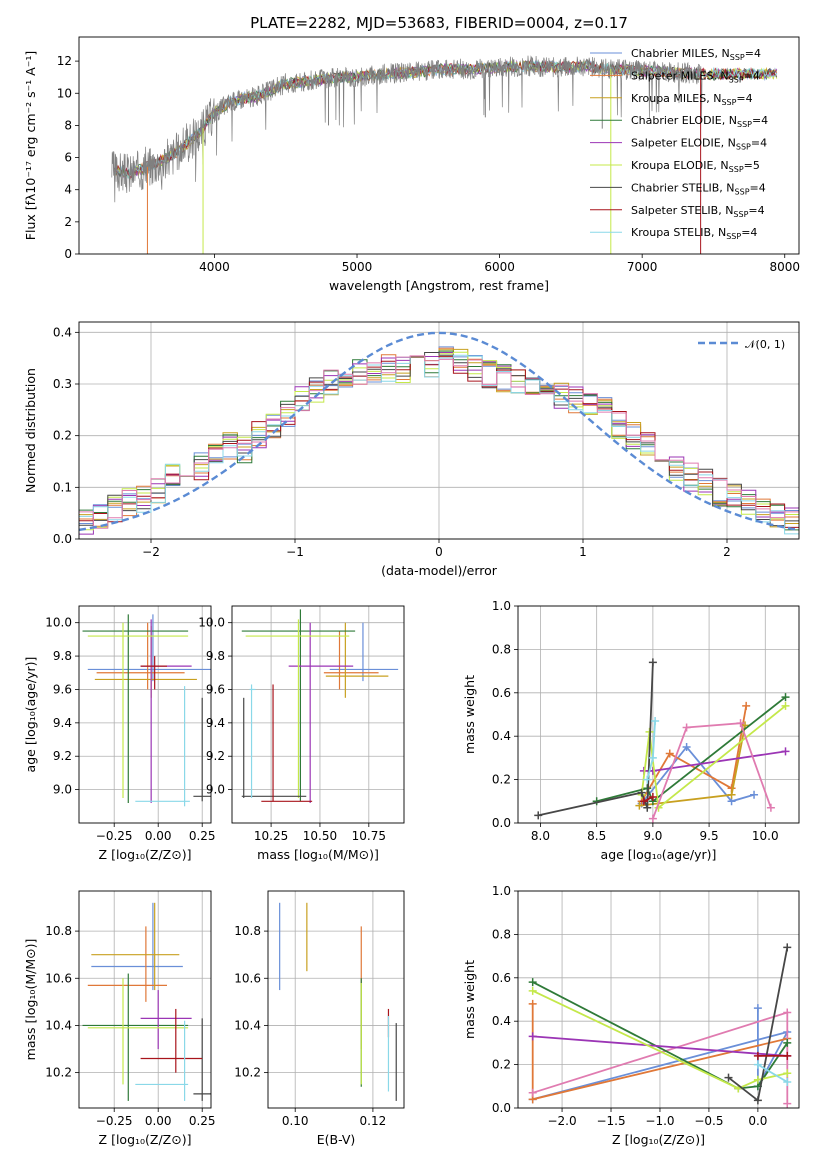 The image size is (819, 1170). What do you see at coordinates (765, 836) in the screenshot?
I see `x-tick-label: 10.0` at bounding box center [765, 836].